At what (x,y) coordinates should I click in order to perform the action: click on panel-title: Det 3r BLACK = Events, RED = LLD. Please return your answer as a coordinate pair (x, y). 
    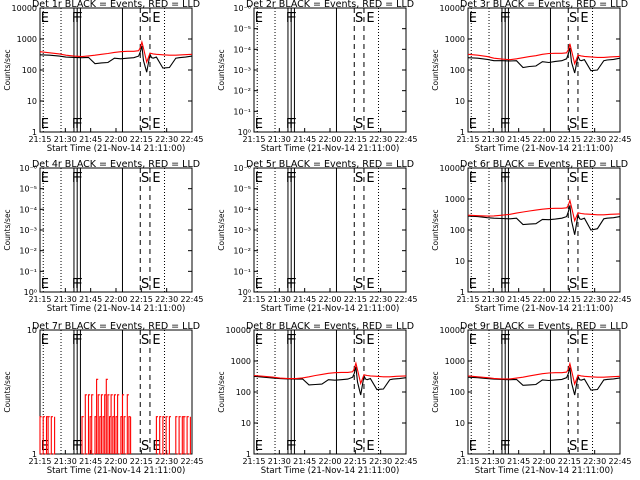
    Looking at the image, I should click on (544, 5).